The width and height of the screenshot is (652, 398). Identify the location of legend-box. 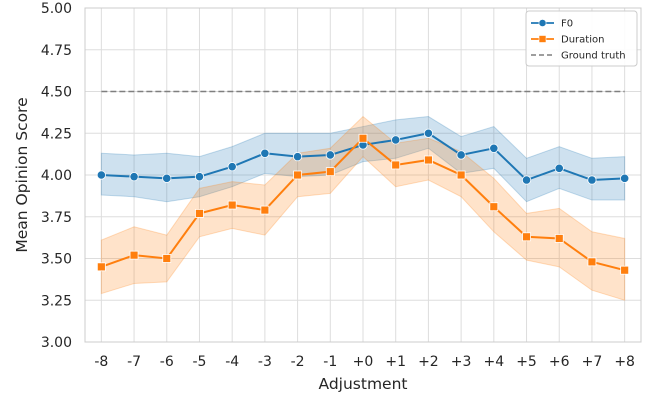
(581, 38).